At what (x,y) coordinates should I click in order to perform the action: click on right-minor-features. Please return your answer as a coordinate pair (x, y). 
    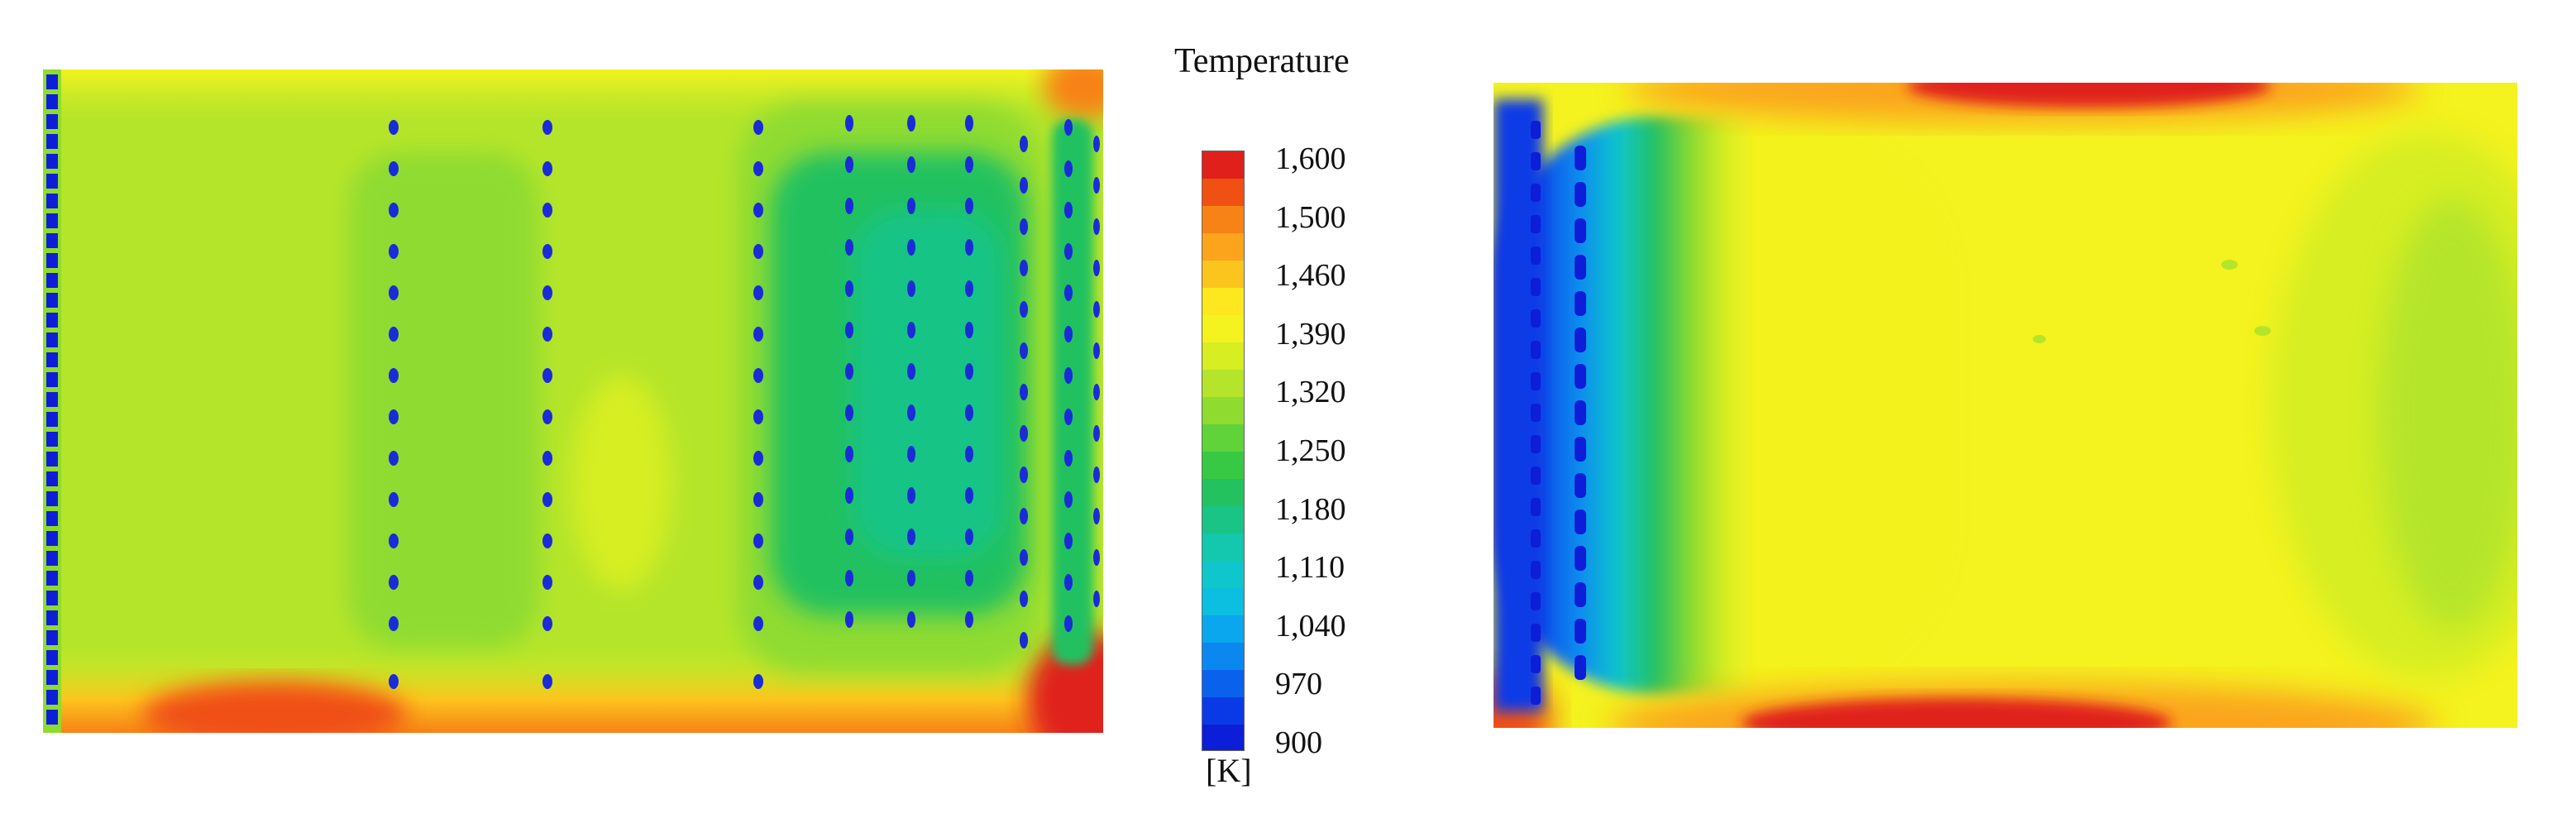
    Looking at the image, I should click on (2250, 369).